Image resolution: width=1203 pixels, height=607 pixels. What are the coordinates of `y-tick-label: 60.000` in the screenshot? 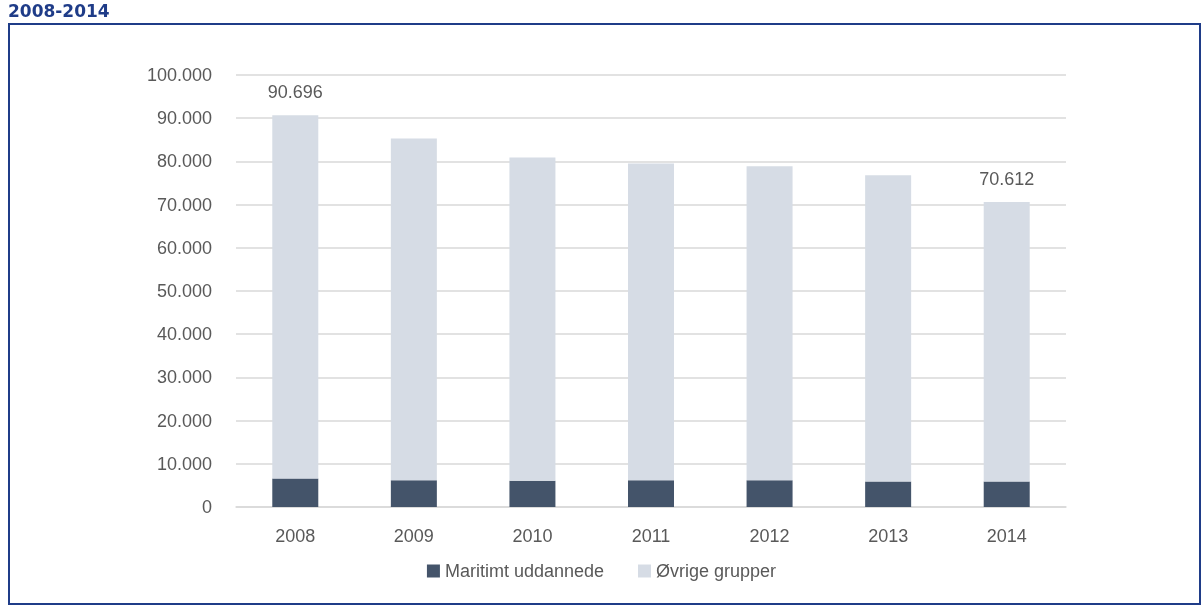 It's located at (184, 247).